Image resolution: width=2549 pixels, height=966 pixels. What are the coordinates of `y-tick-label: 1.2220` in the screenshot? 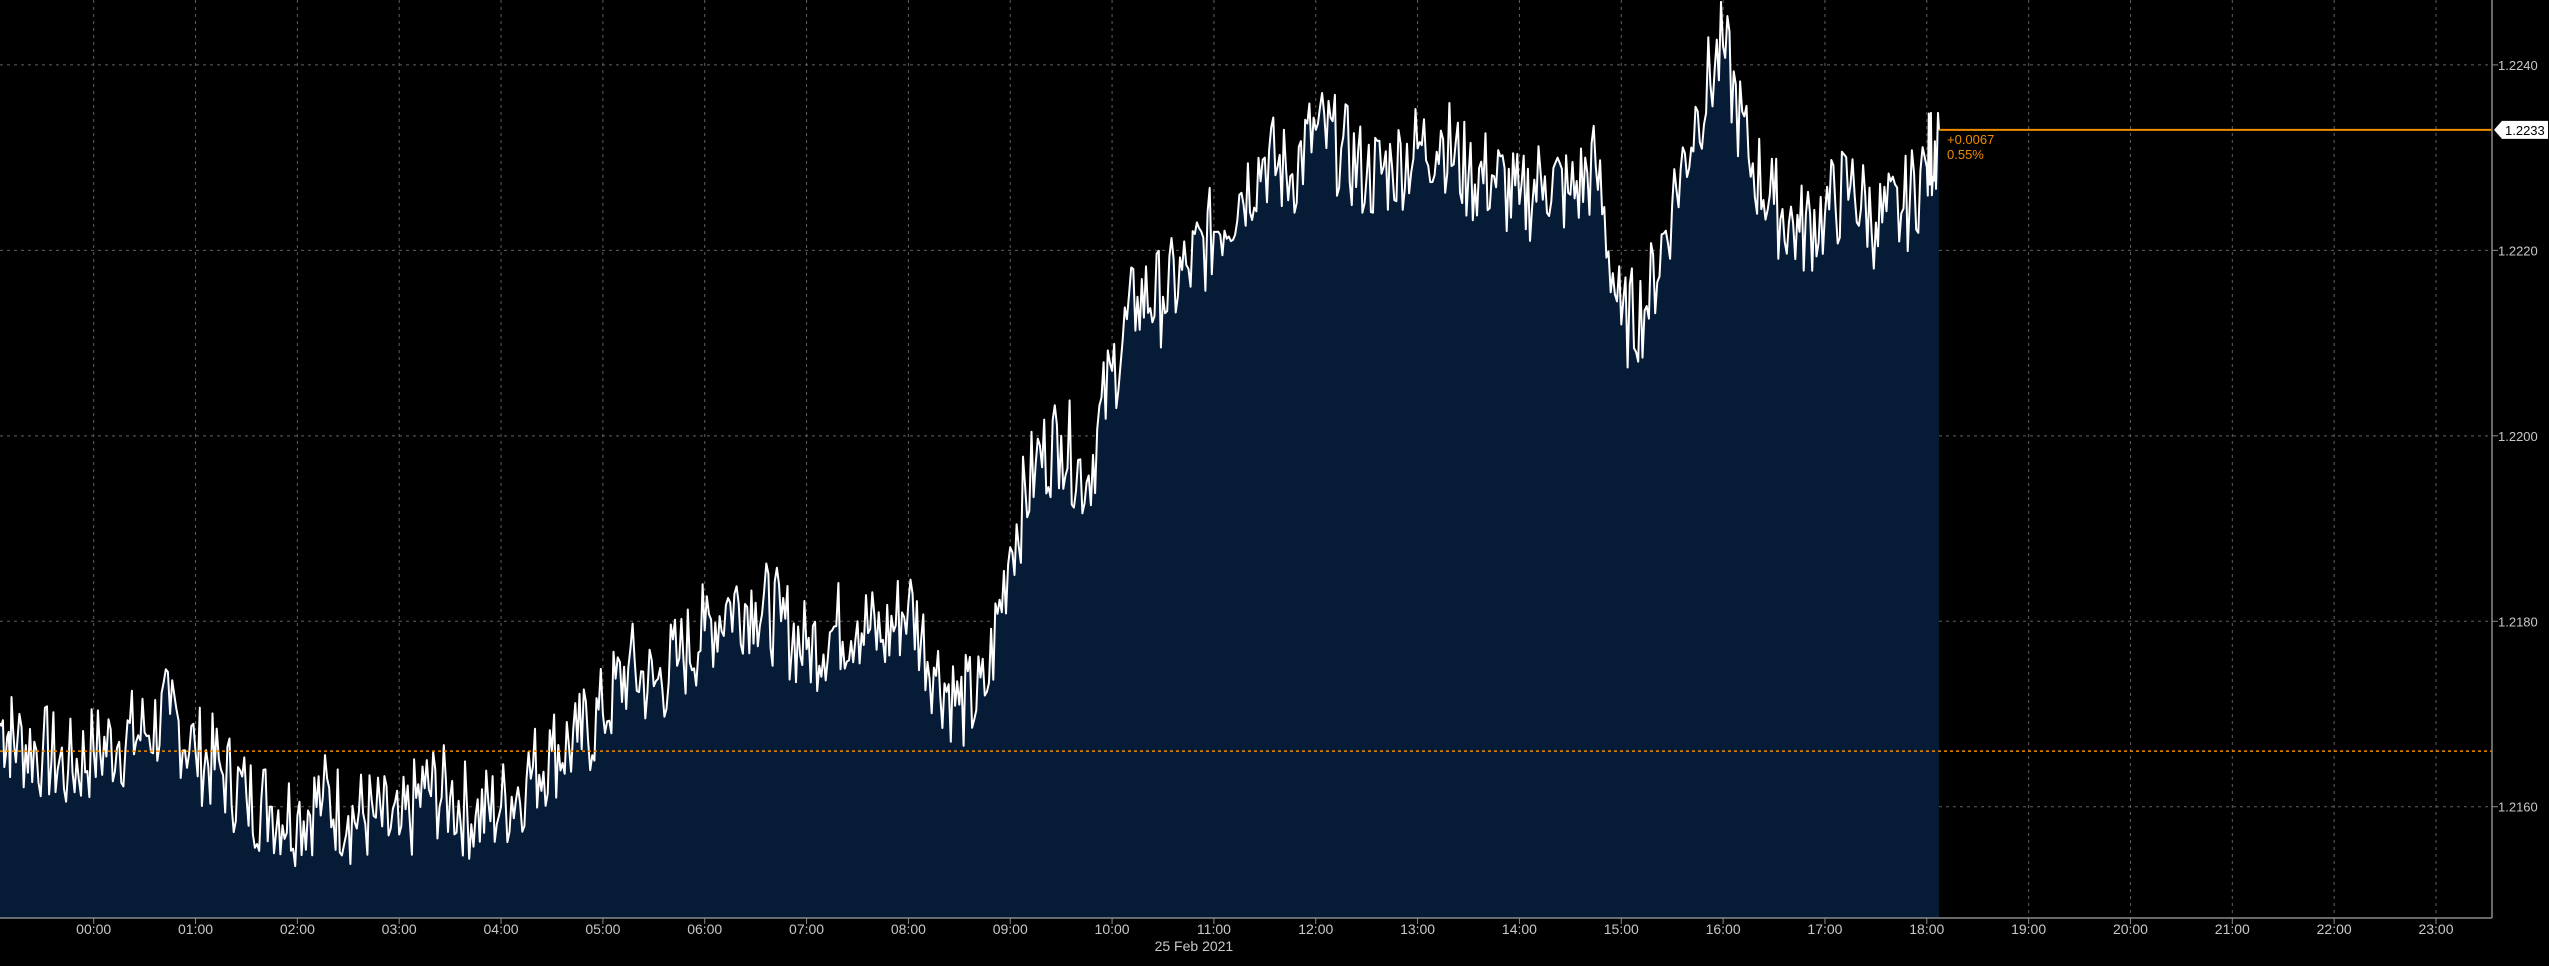 It's located at (2518, 250).